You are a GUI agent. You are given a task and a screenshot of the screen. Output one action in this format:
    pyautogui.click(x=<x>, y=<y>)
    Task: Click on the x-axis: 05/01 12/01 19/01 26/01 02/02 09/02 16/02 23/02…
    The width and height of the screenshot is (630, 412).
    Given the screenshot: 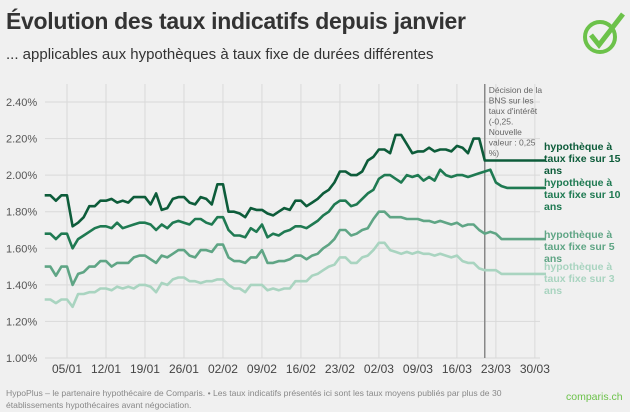 What is the action you would take?
    pyautogui.click(x=301, y=369)
    